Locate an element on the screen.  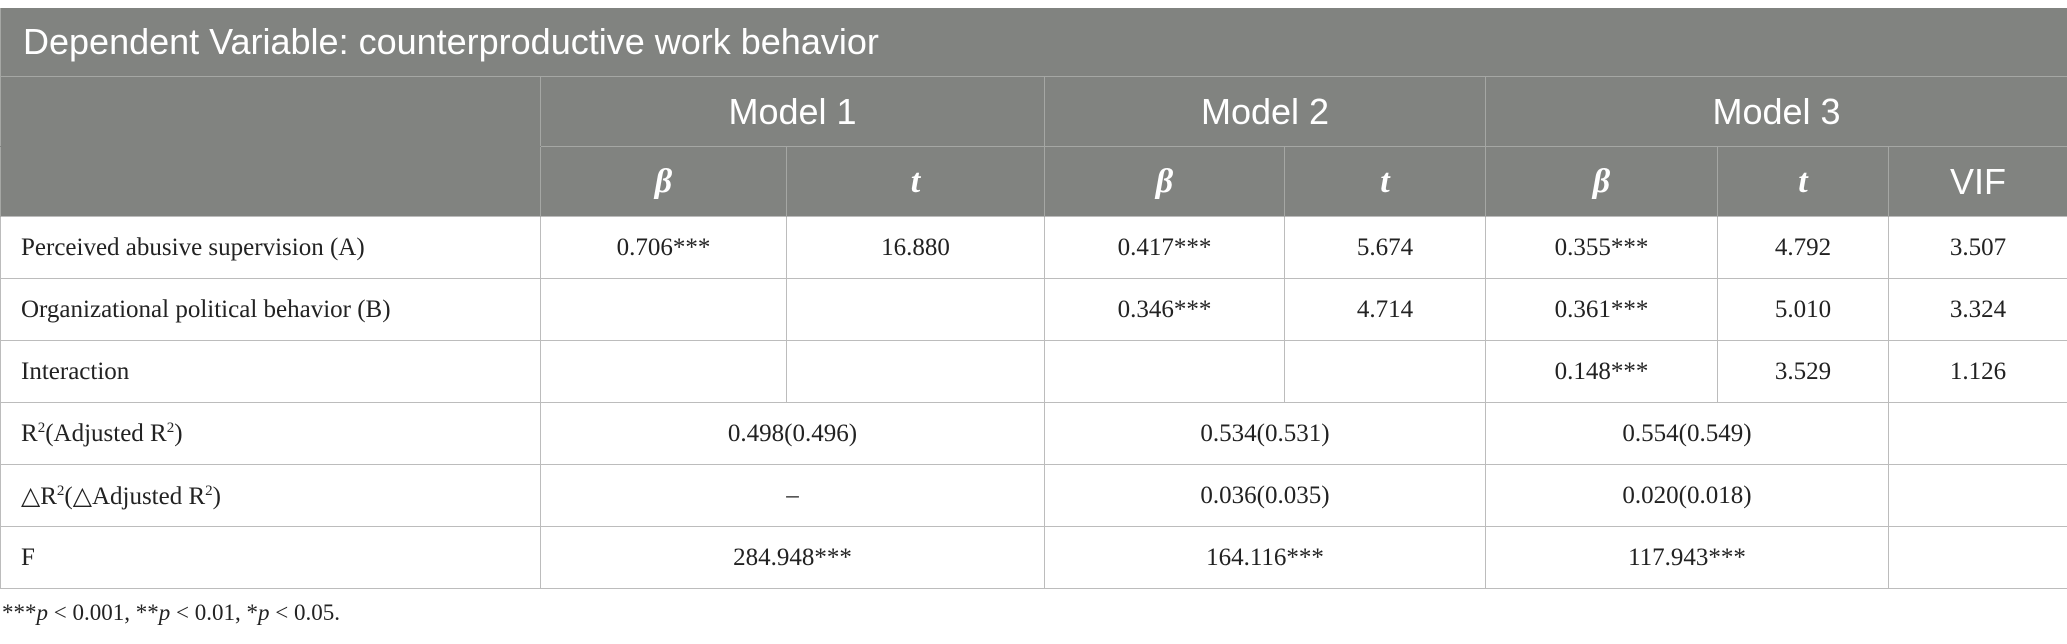
footnote-text: < 0.001, is located at coordinates (92, 612).